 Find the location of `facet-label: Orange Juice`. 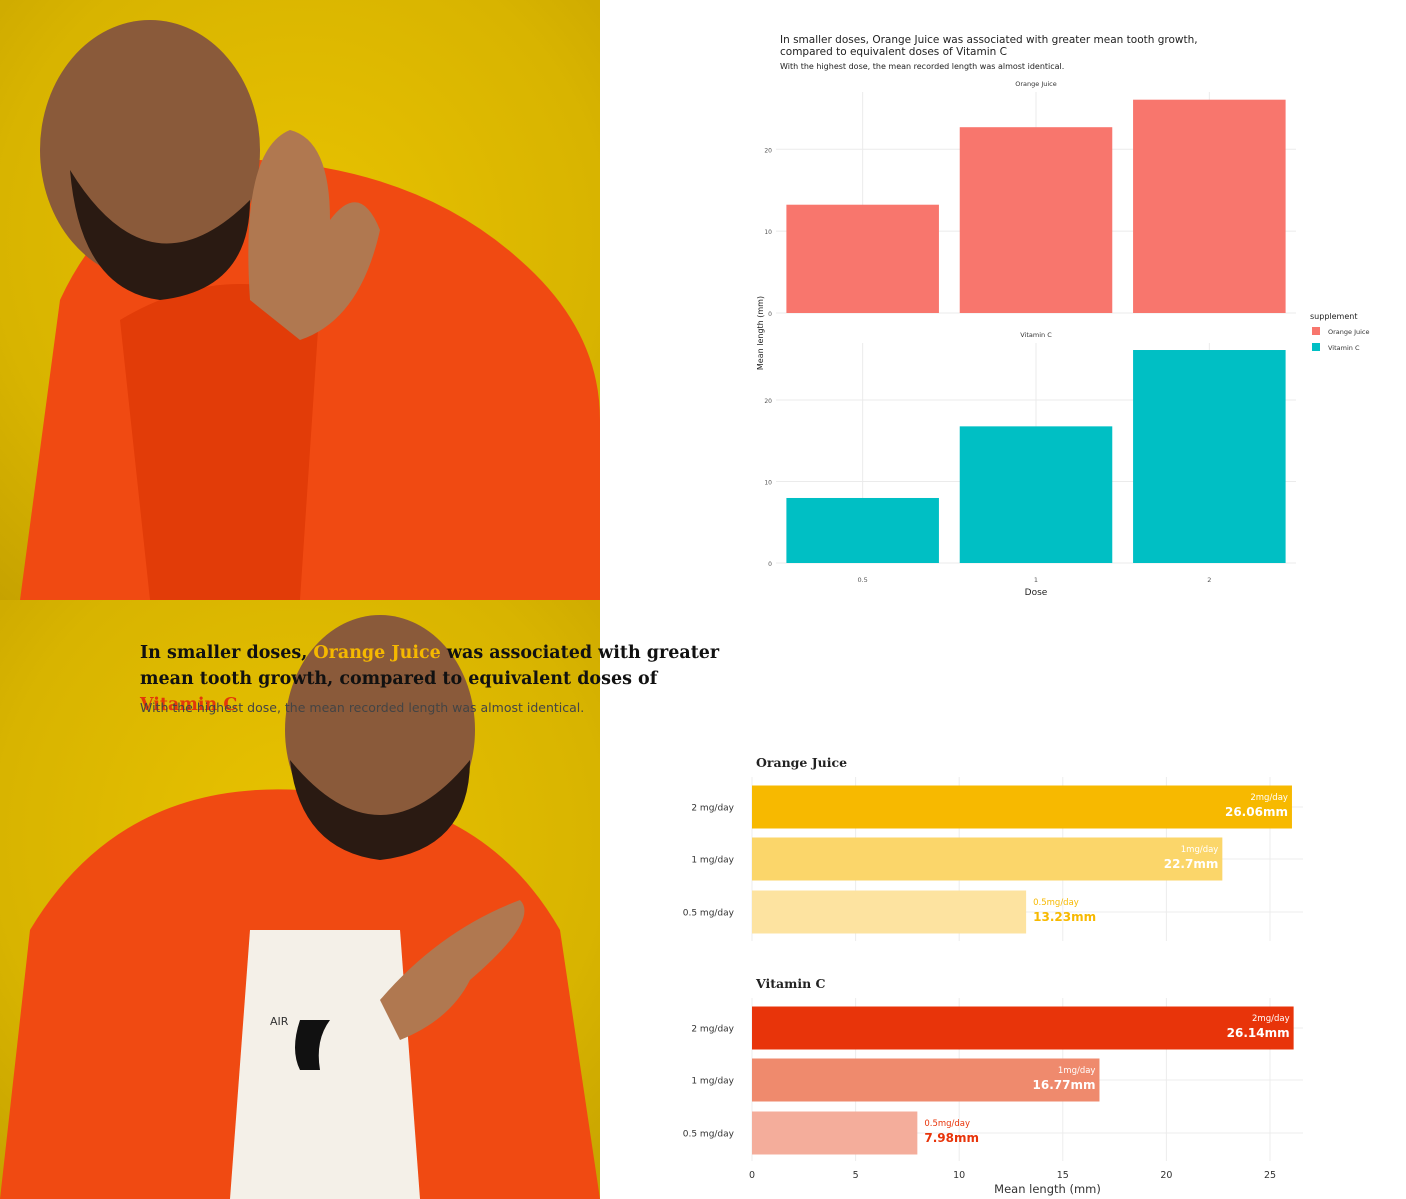

facet-label: Orange Juice is located at coordinates (1036, 84).